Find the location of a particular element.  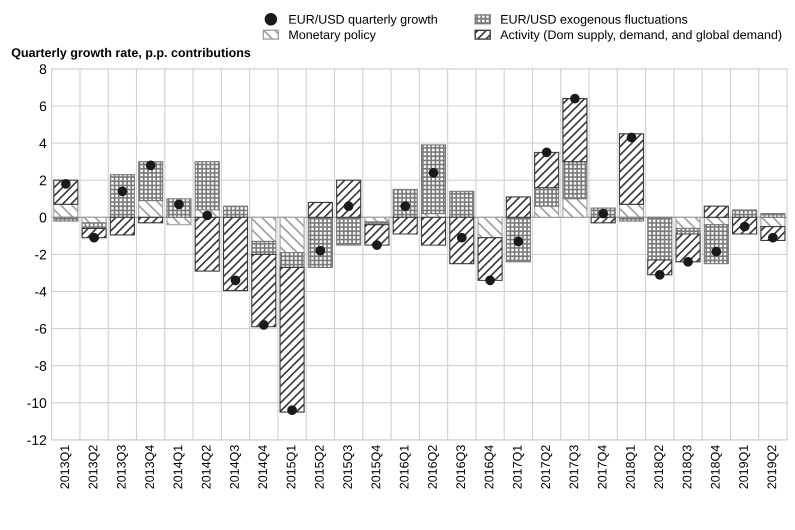

x-tick-label: 2018Q4 is located at coordinates (716, 467).